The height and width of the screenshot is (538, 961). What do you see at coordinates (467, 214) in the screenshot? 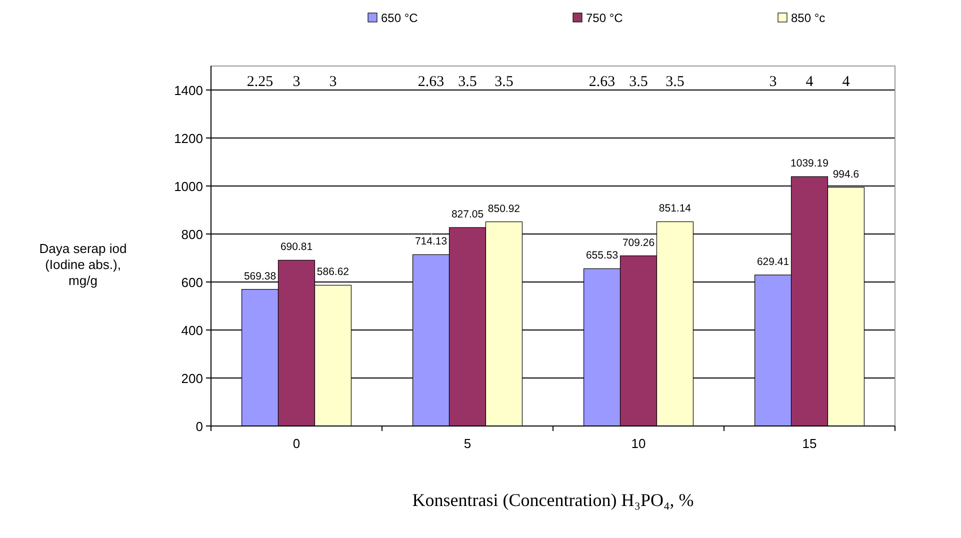
I see `data-label: 827.05` at bounding box center [467, 214].